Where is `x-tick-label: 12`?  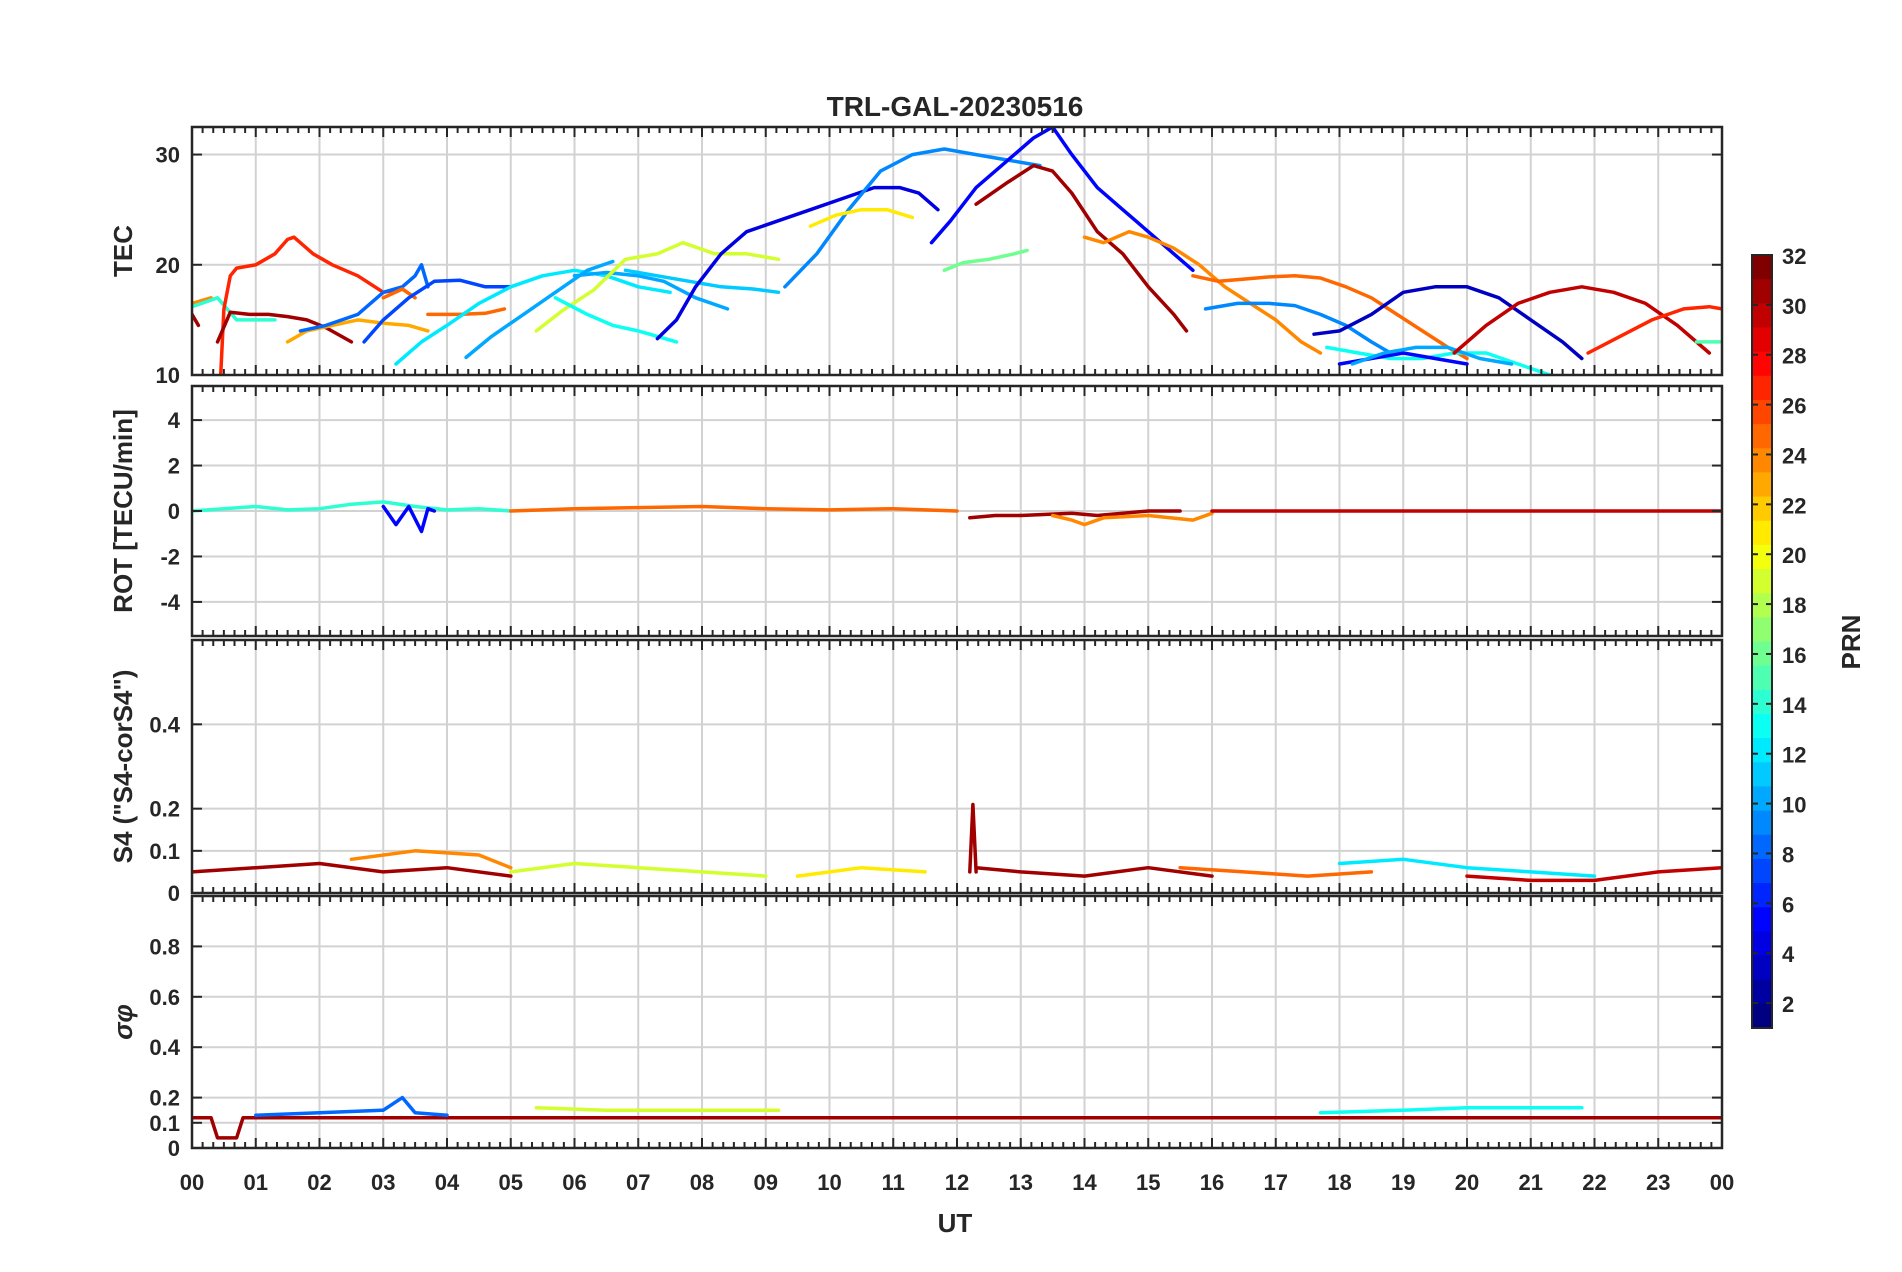
x-tick-label: 12 is located at coordinates (957, 1182).